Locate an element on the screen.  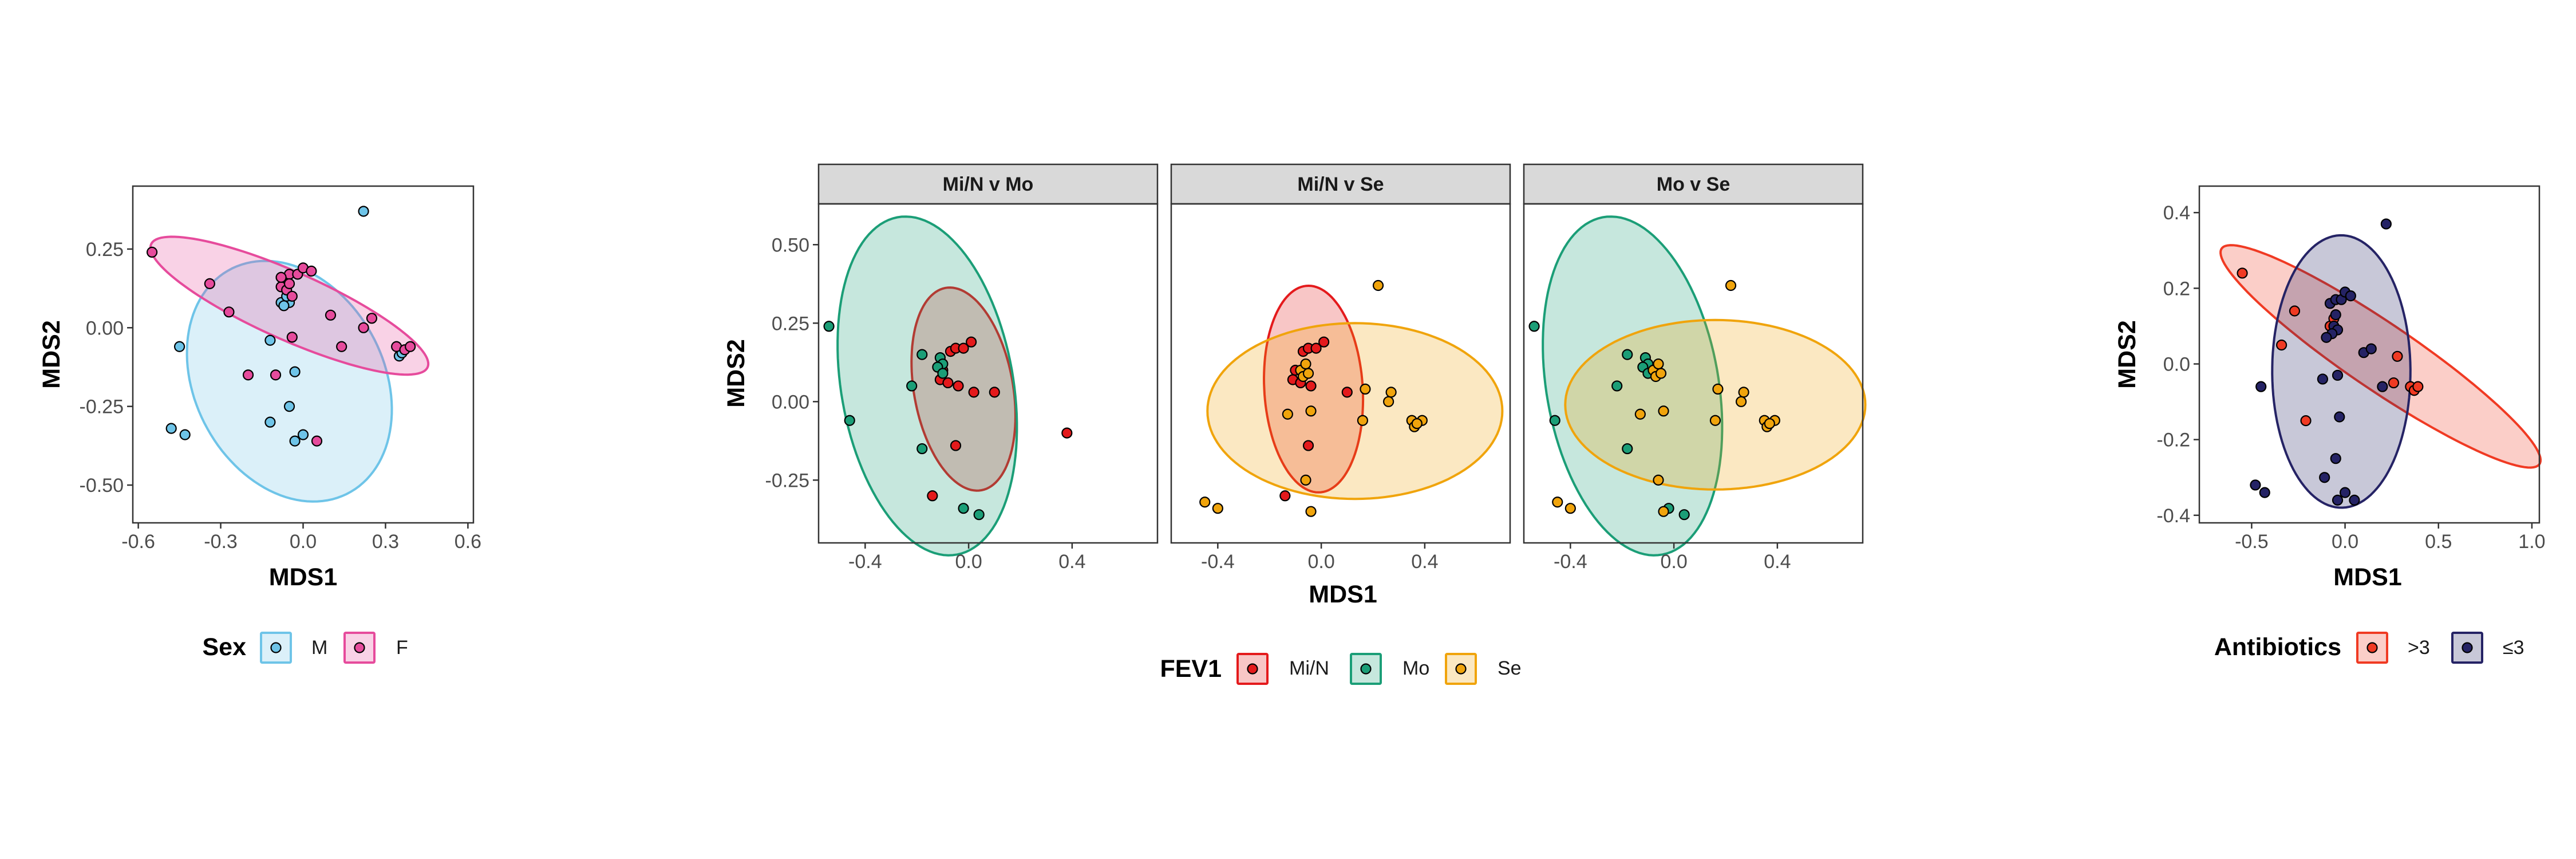
sex-x-tick-label: -0.3 is located at coordinates (221, 542).